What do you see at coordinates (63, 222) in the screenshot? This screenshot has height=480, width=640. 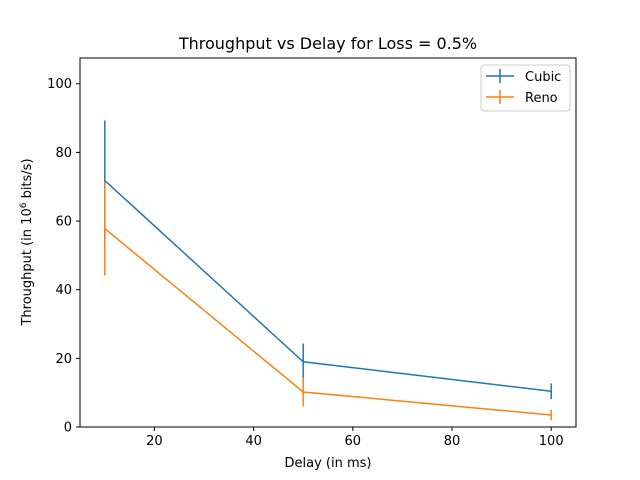 I see `y-tick-label: 60` at bounding box center [63, 222].